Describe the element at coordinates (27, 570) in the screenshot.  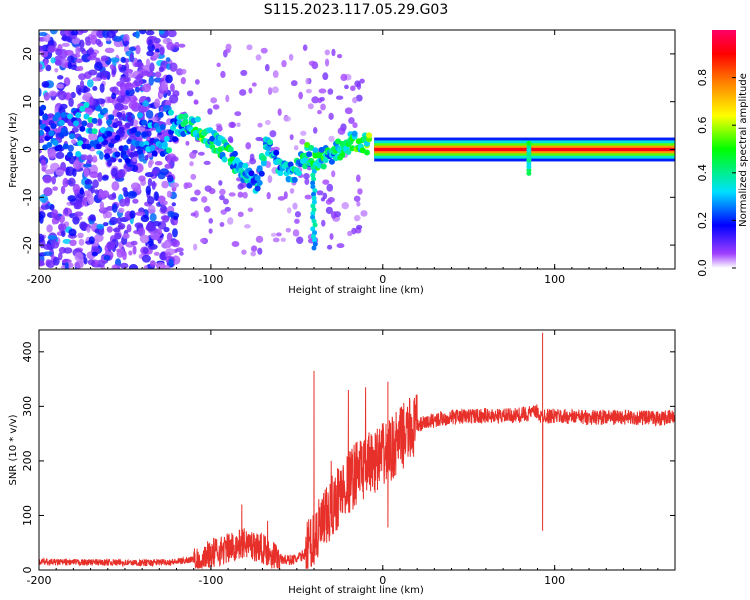
I see `bottom-y-tick-label: 0` at that location.